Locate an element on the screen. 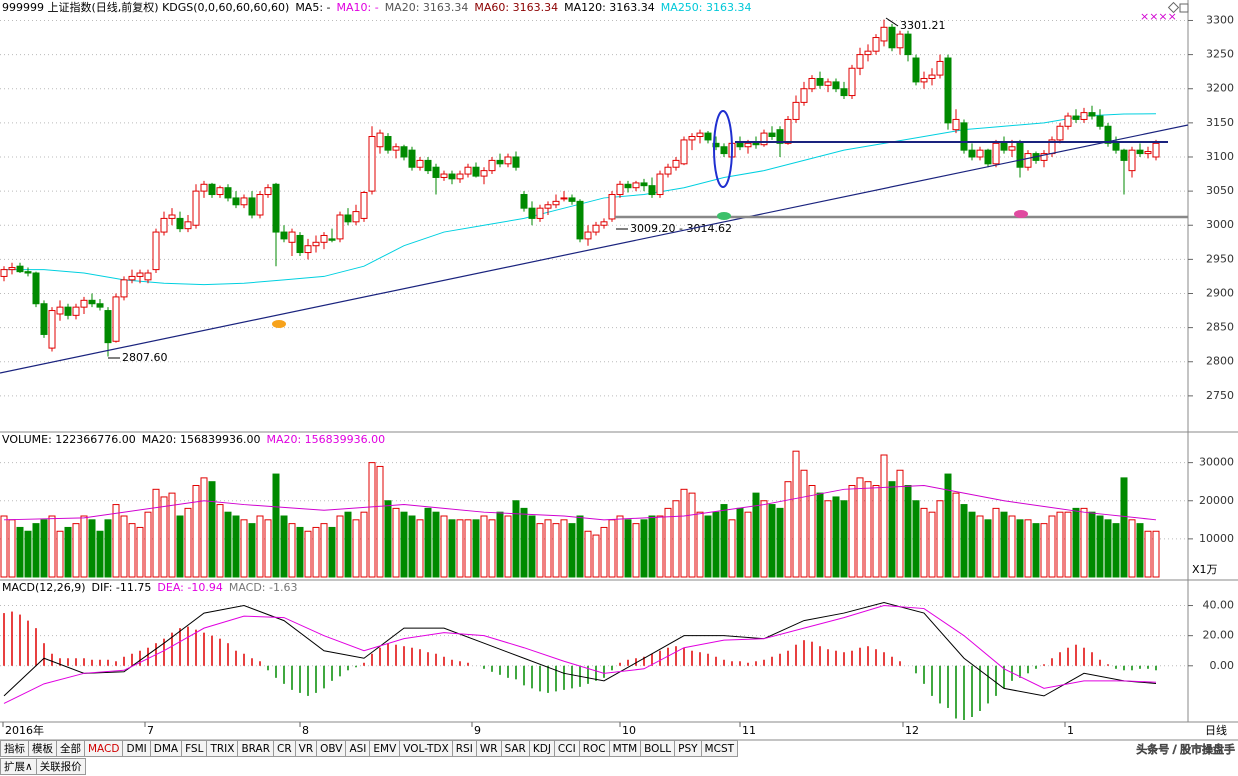  indicator-tab: KDJ is located at coordinates (542, 748).